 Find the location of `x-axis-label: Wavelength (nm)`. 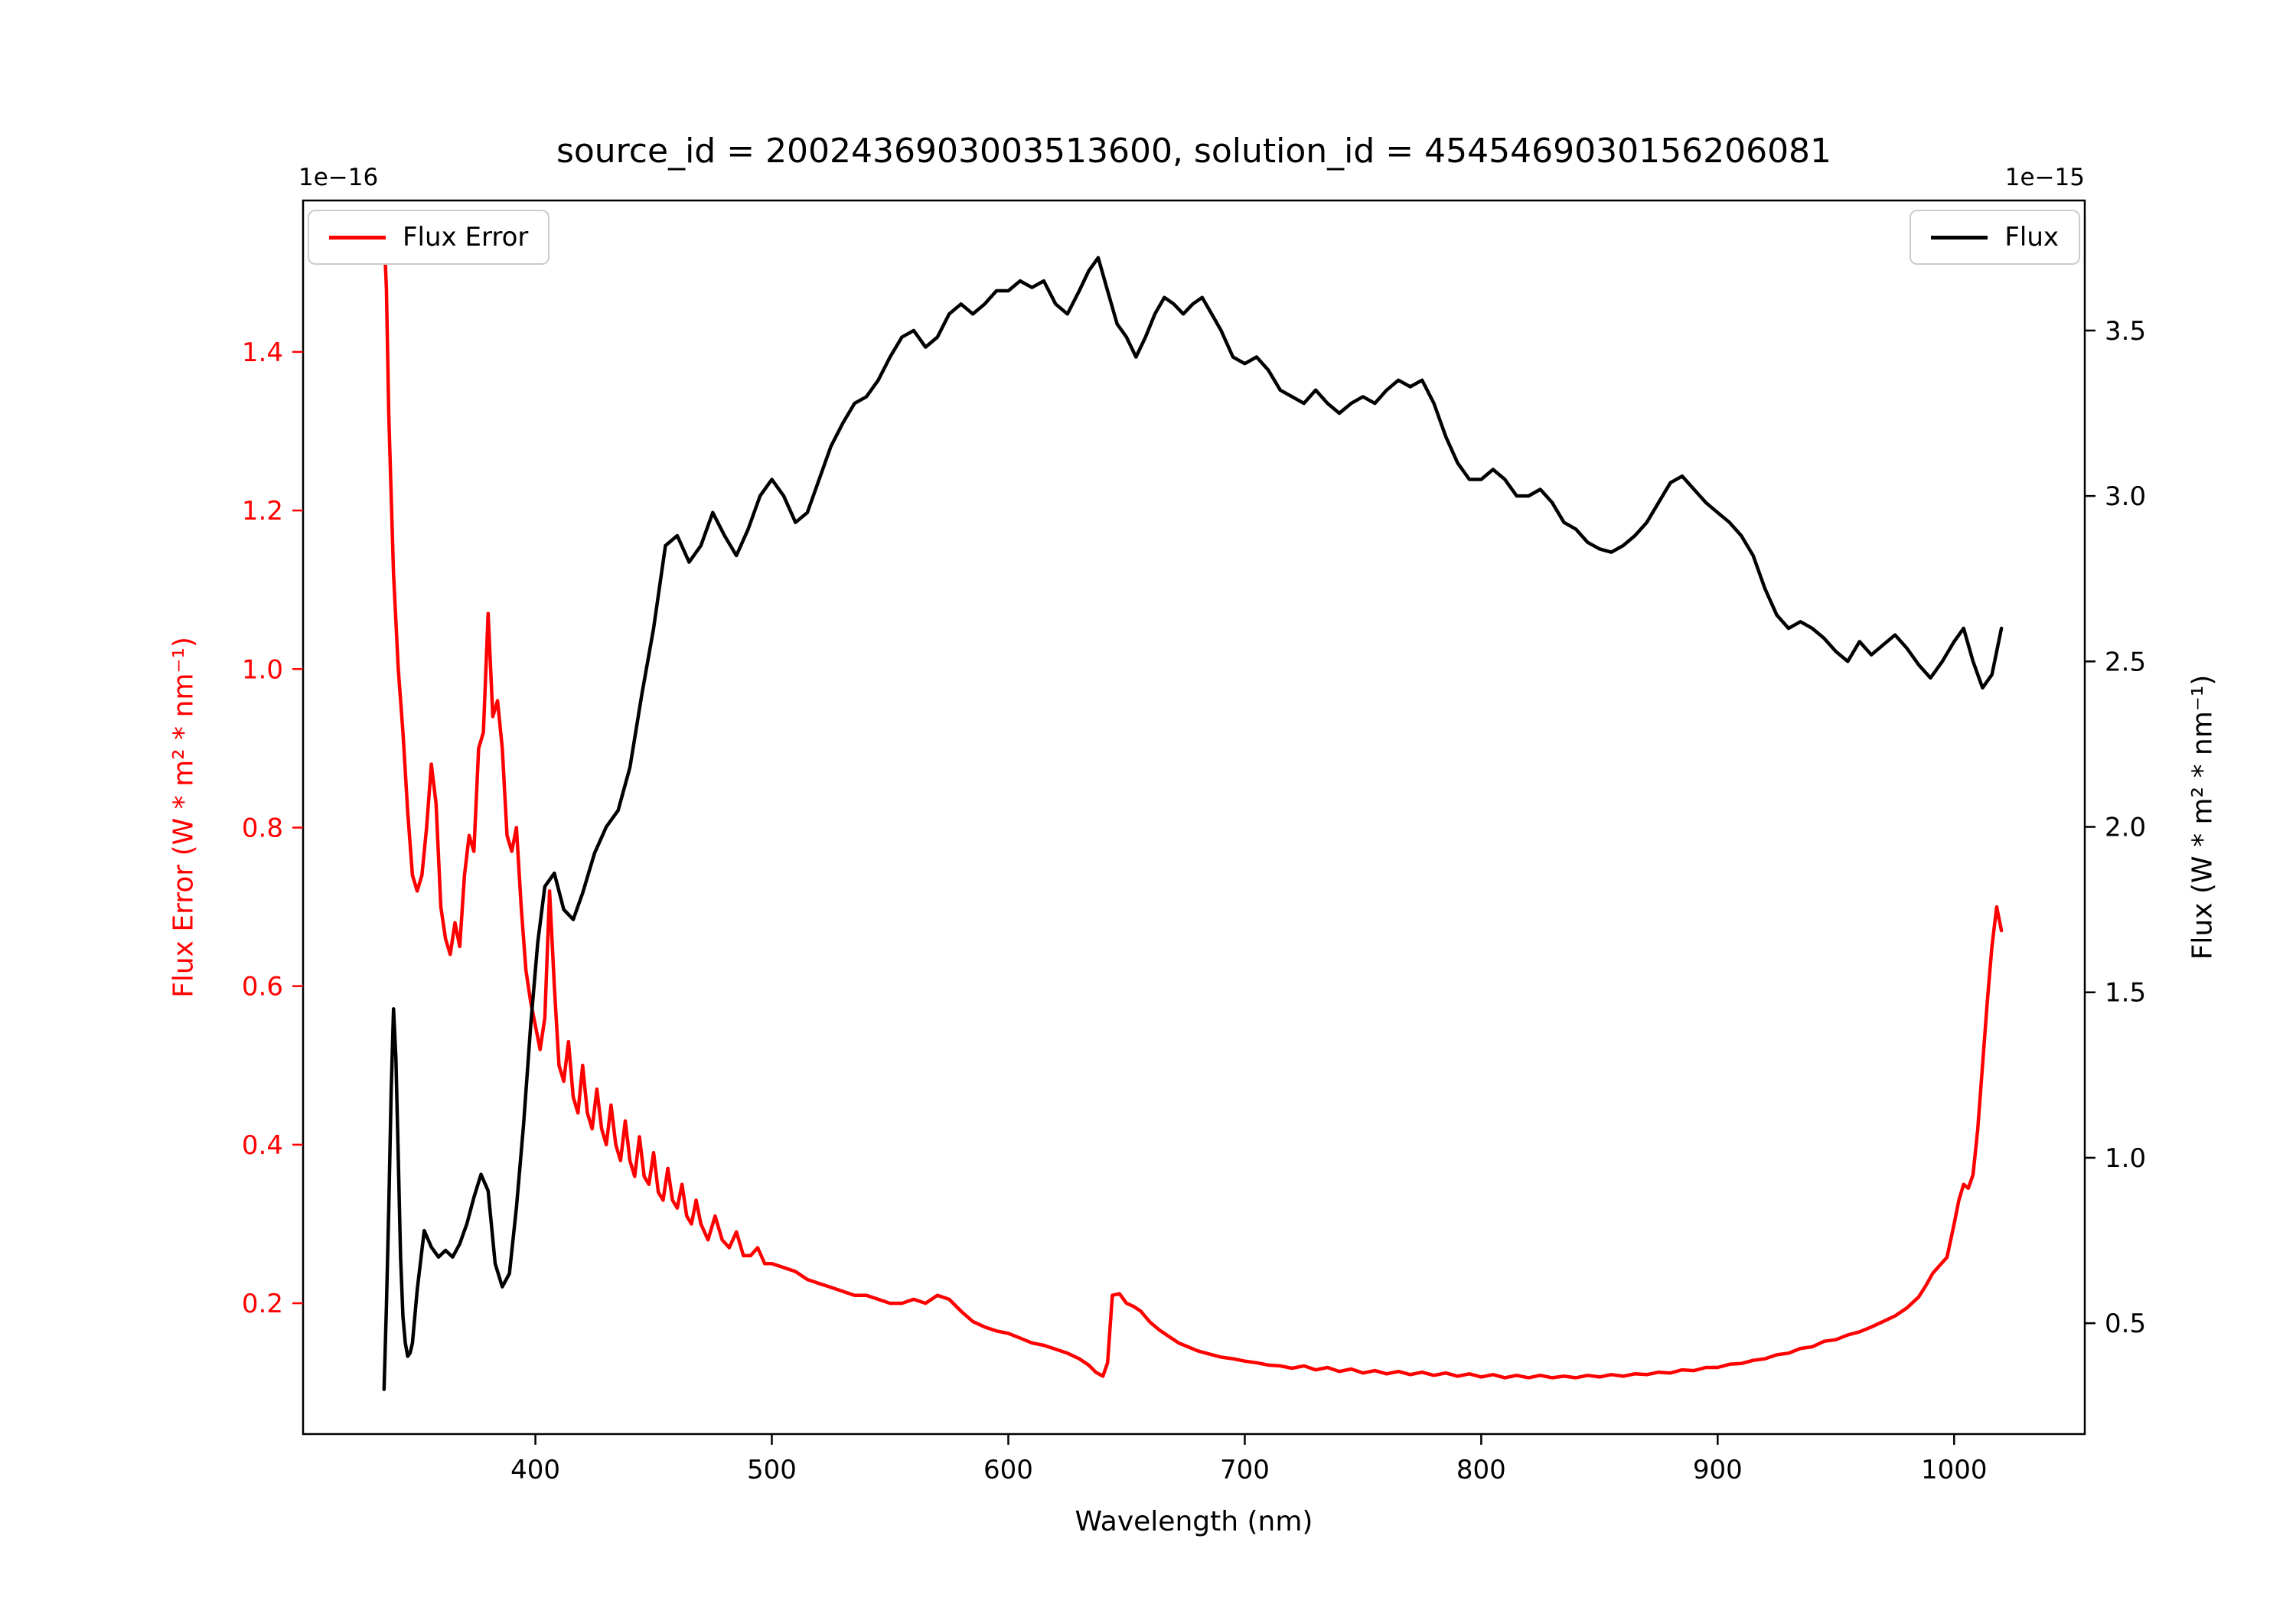

x-axis-label: Wavelength (nm) is located at coordinates (1194, 1521).